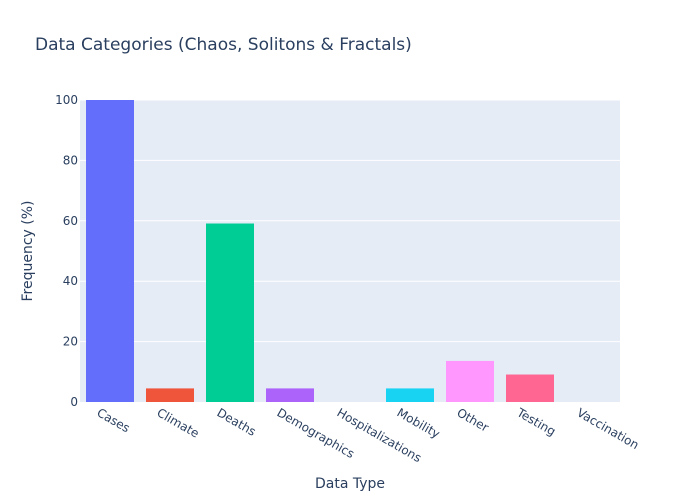  Describe the element at coordinates (470, 381) in the screenshot. I see `bar-other` at that location.